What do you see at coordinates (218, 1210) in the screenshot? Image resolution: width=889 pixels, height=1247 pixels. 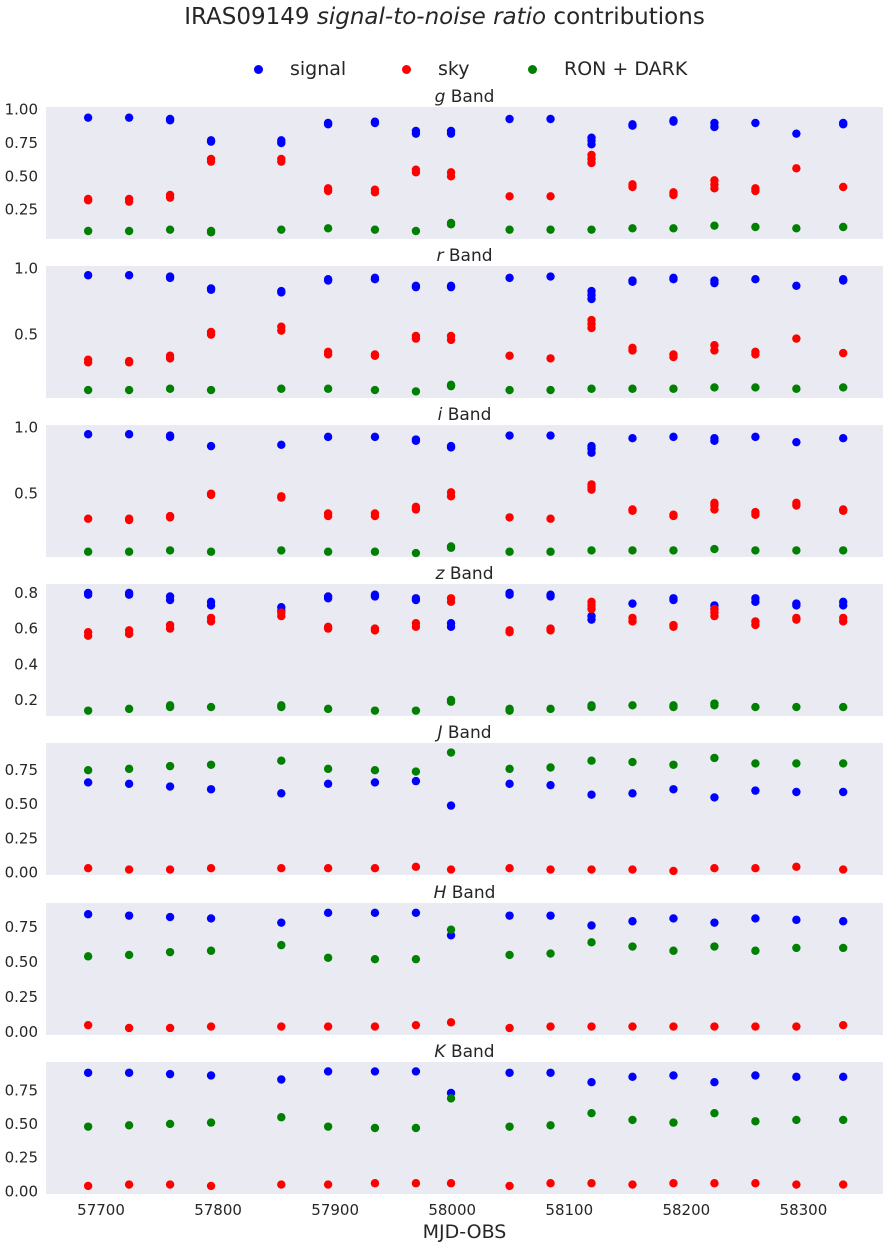 I see `x-tick-label: 57800` at bounding box center [218, 1210].